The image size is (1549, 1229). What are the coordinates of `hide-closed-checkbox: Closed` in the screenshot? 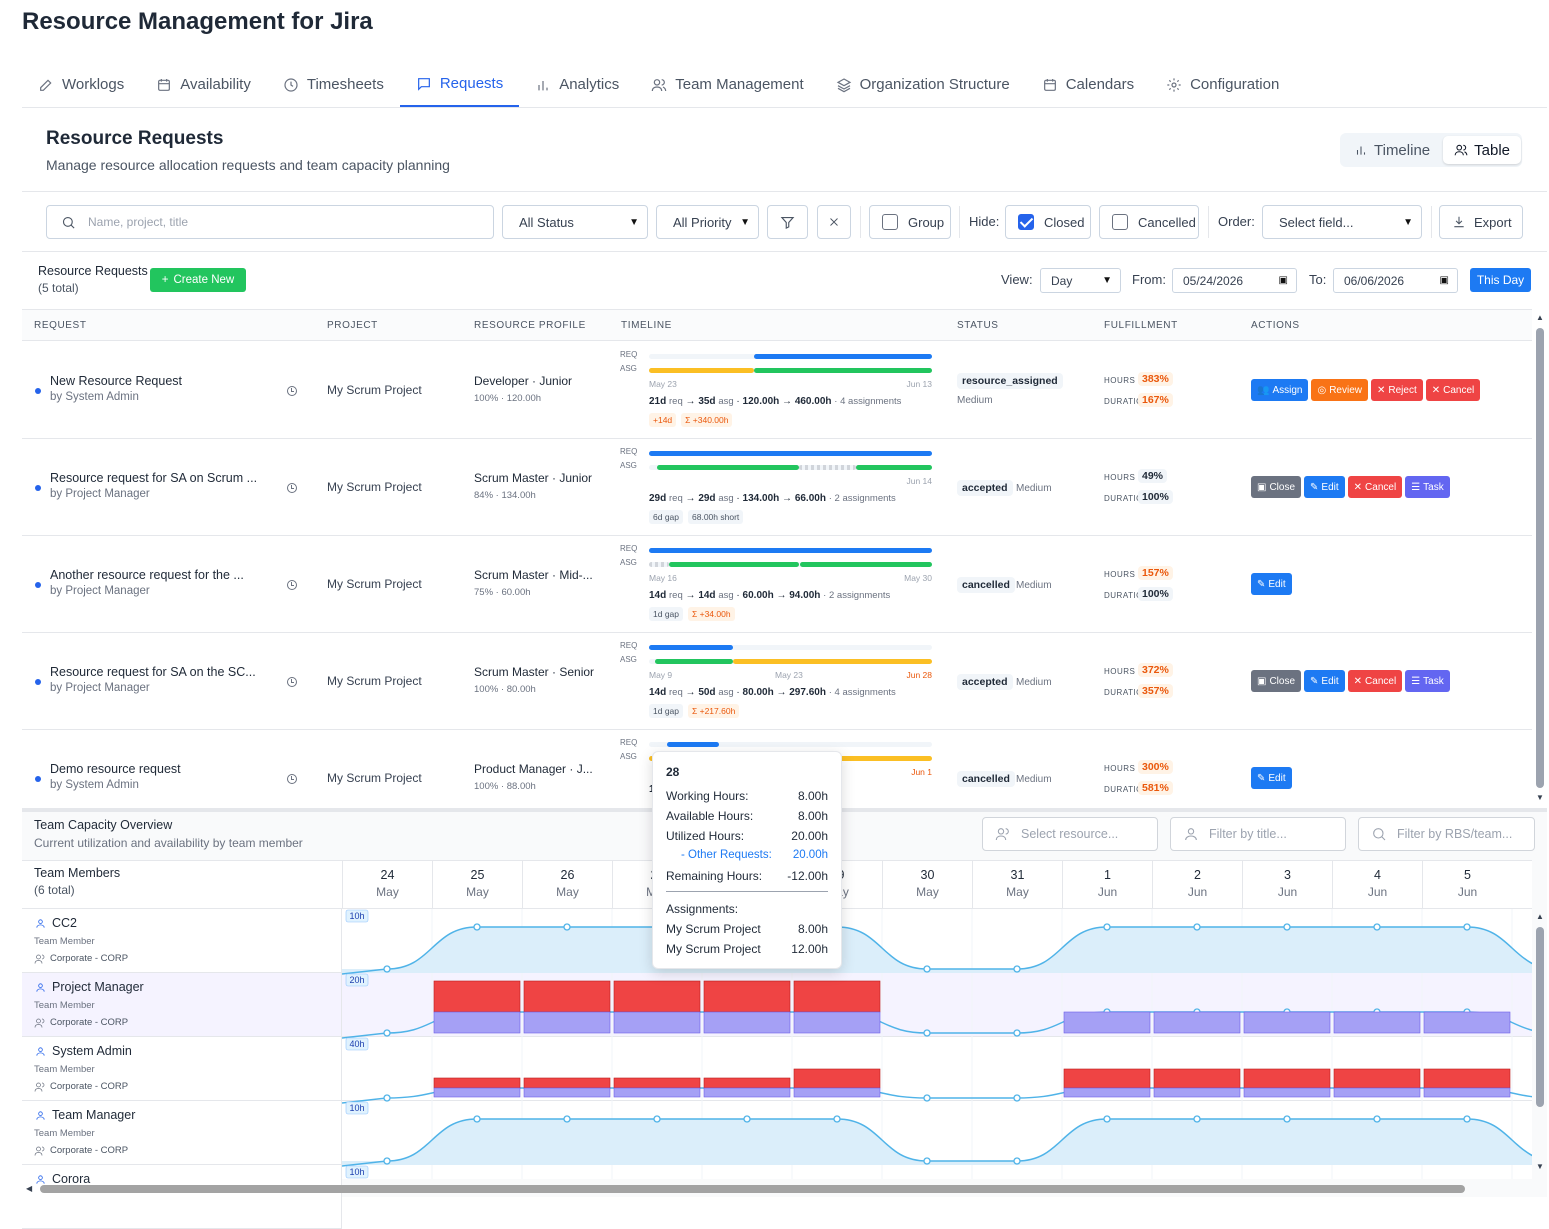 It's located at (1048, 222).